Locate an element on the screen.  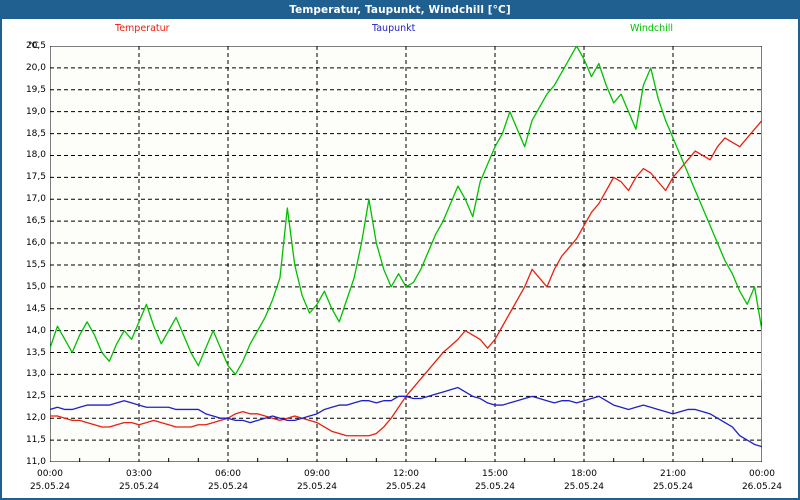
y-tick-label: 15,0 is located at coordinates (35, 286).